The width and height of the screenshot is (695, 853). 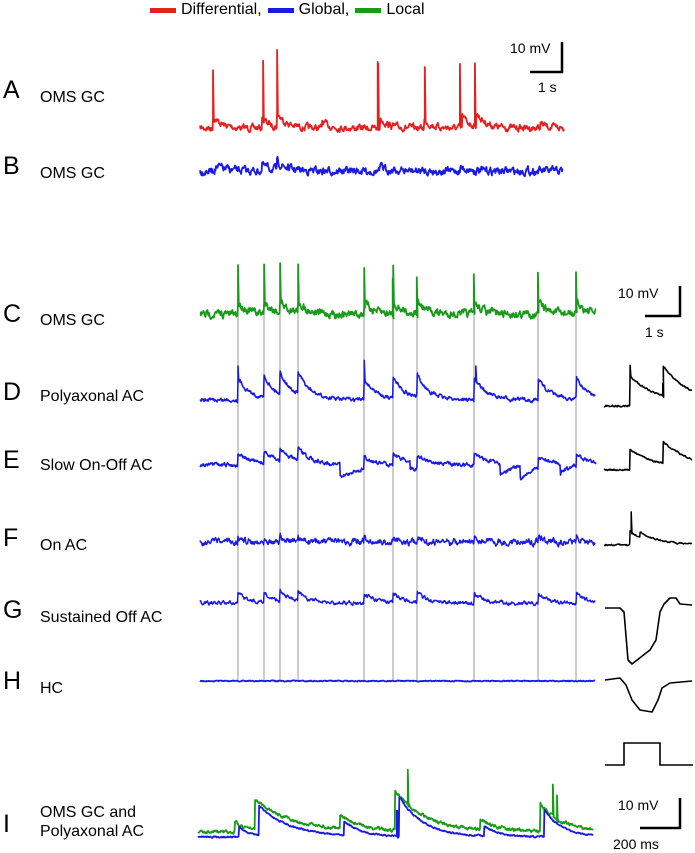 What do you see at coordinates (72, 173) in the screenshot?
I see `panel-label-b: OMS GC` at bounding box center [72, 173].